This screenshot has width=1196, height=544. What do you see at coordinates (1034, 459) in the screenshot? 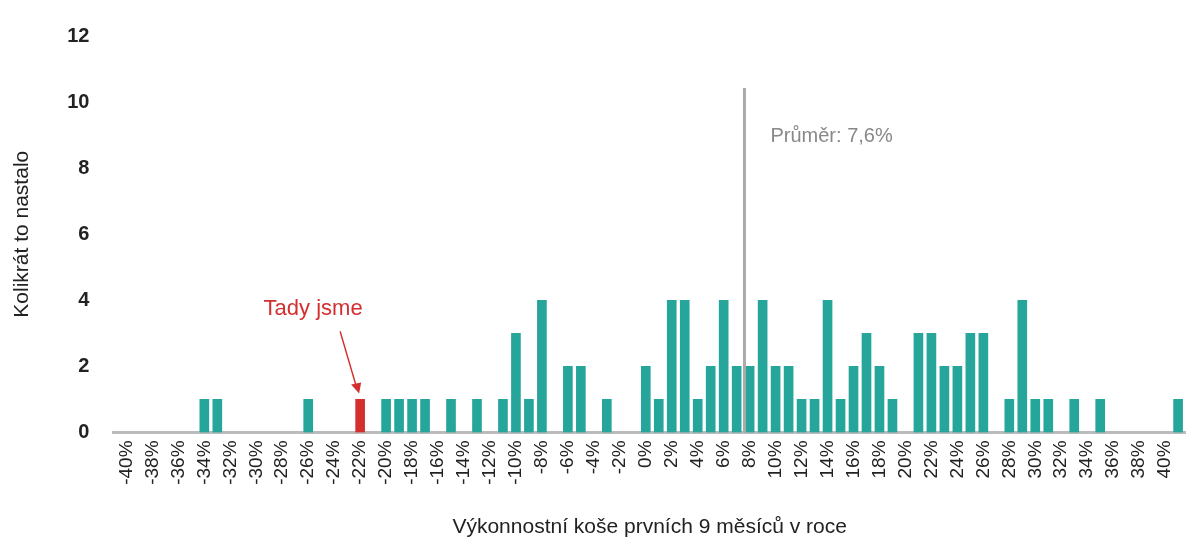
I see `x-tick-label: 30%` at bounding box center [1034, 459].